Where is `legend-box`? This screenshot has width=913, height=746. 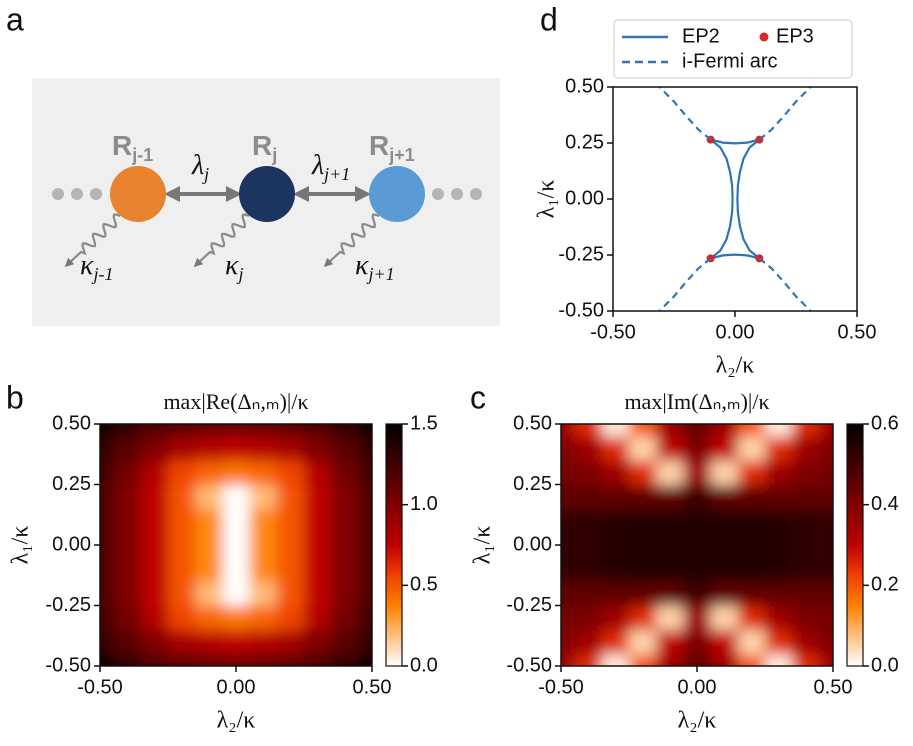 legend-box is located at coordinates (733, 49).